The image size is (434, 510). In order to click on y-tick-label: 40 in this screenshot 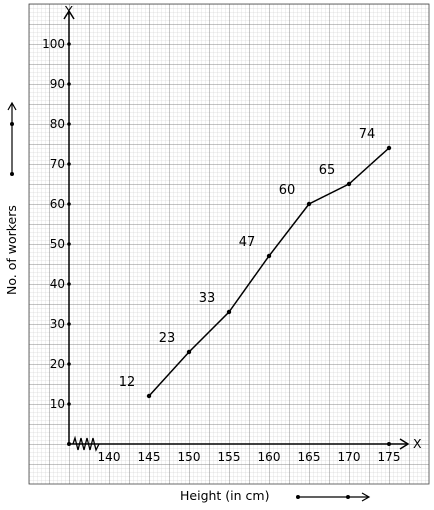, I will do `click(57, 284)`.